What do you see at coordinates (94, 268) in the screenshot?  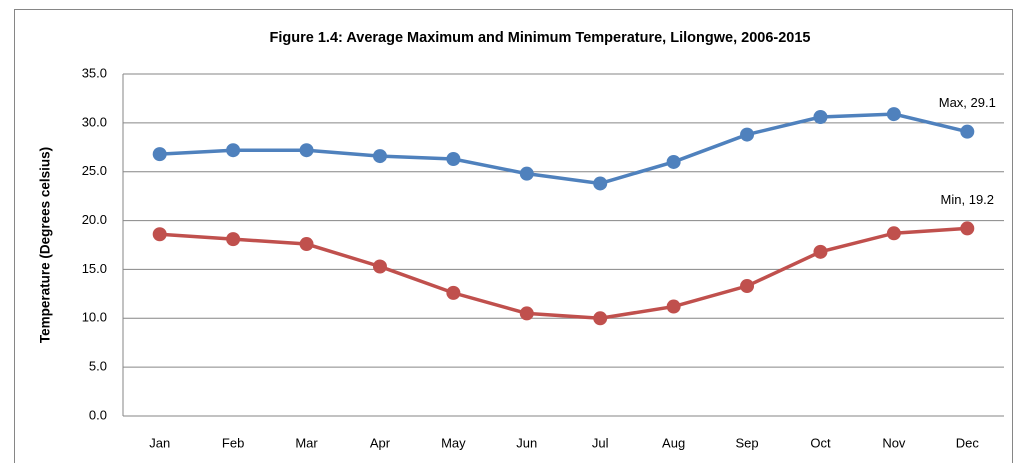 I see `y-tick-label: 15.0` at bounding box center [94, 268].